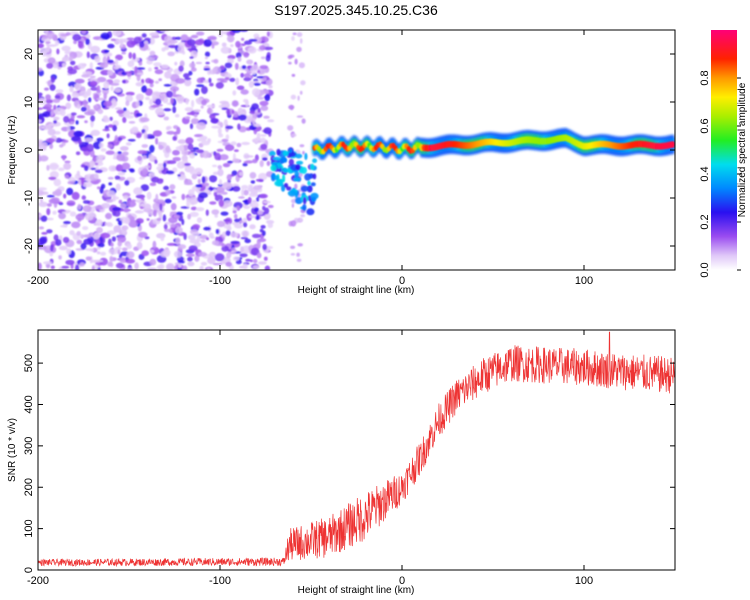 The image size is (750, 600). Describe the element at coordinates (705, 173) in the screenshot. I see `colorbar-tick-label: 0.4` at that location.